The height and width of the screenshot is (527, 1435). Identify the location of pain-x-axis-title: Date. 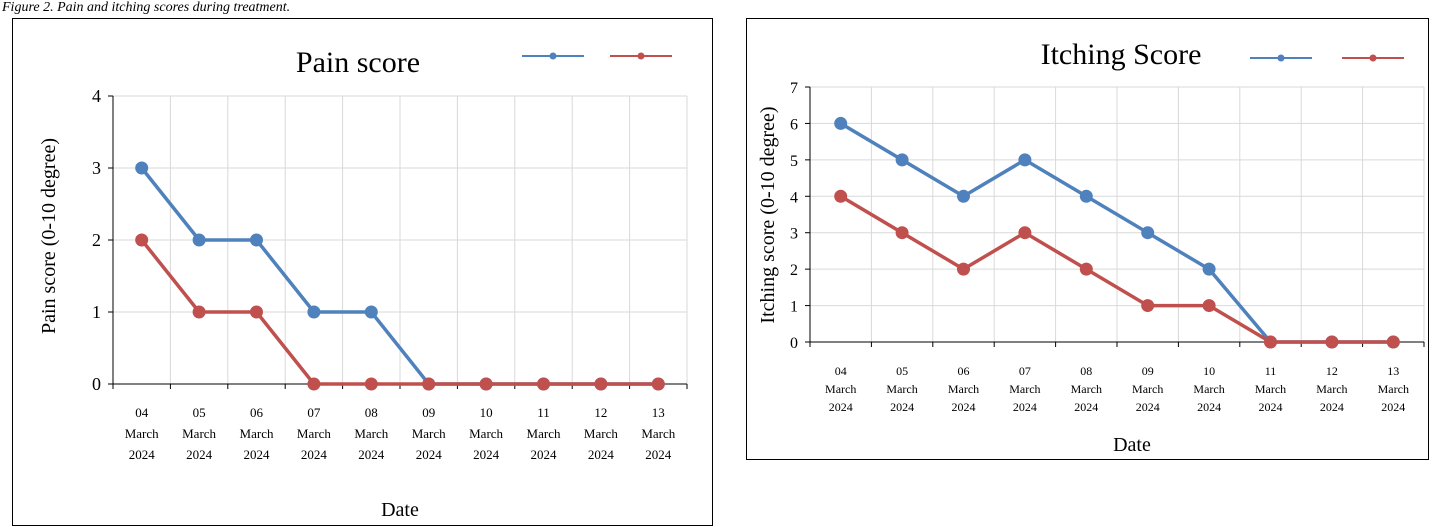
(400, 510).